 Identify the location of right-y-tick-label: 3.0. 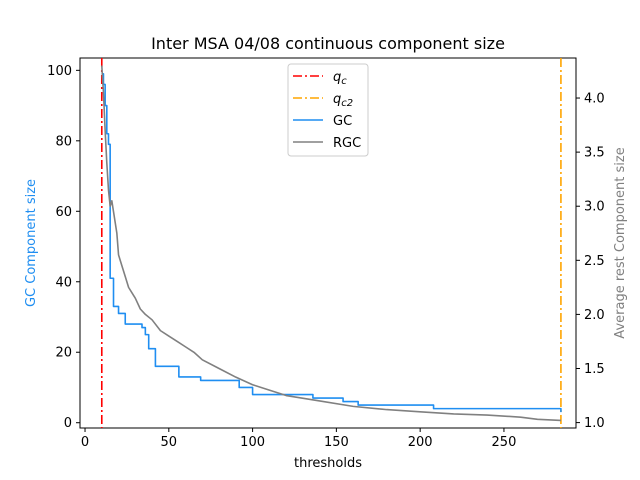
(594, 207).